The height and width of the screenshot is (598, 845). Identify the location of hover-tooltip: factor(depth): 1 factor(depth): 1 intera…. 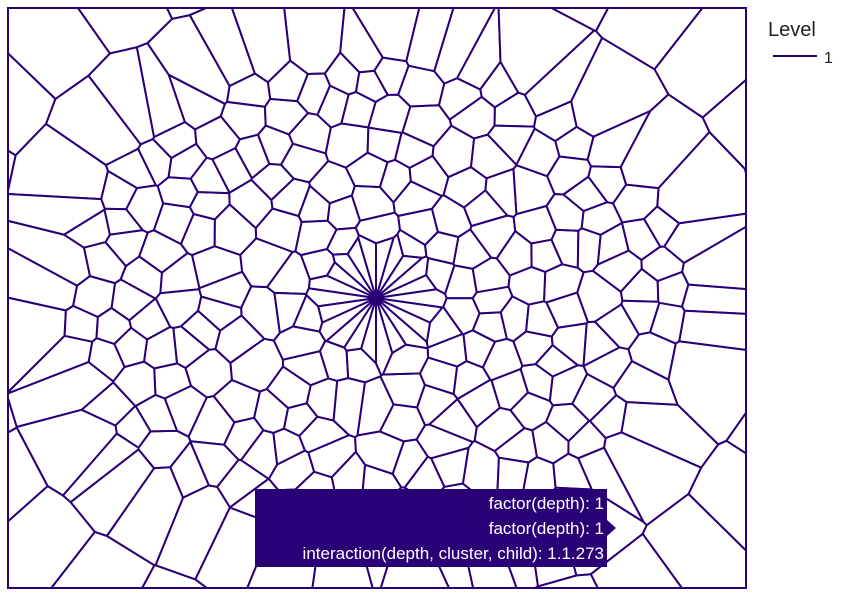
(431, 528).